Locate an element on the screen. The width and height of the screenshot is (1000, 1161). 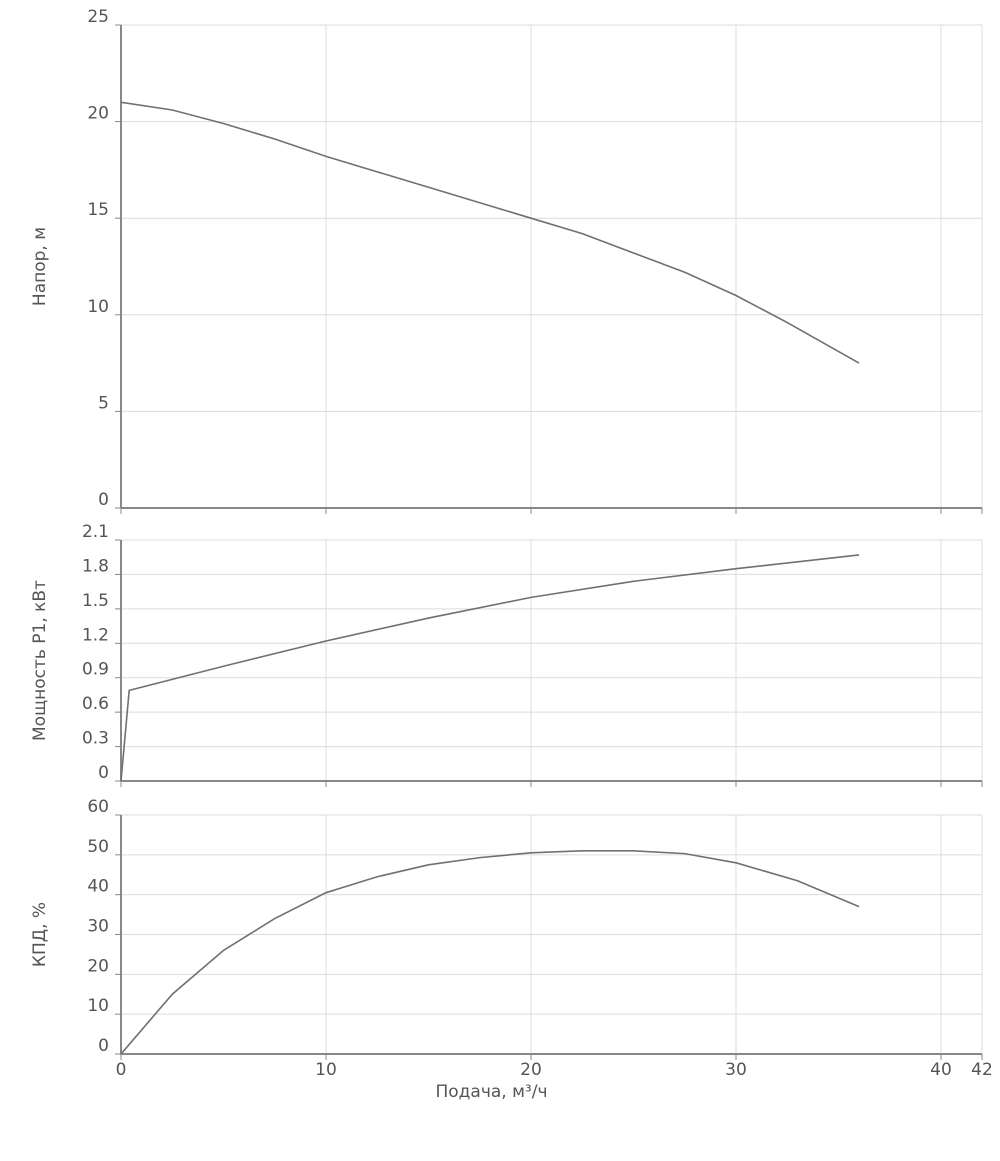
y-tick-label: 0.9 is located at coordinates (95, 670).